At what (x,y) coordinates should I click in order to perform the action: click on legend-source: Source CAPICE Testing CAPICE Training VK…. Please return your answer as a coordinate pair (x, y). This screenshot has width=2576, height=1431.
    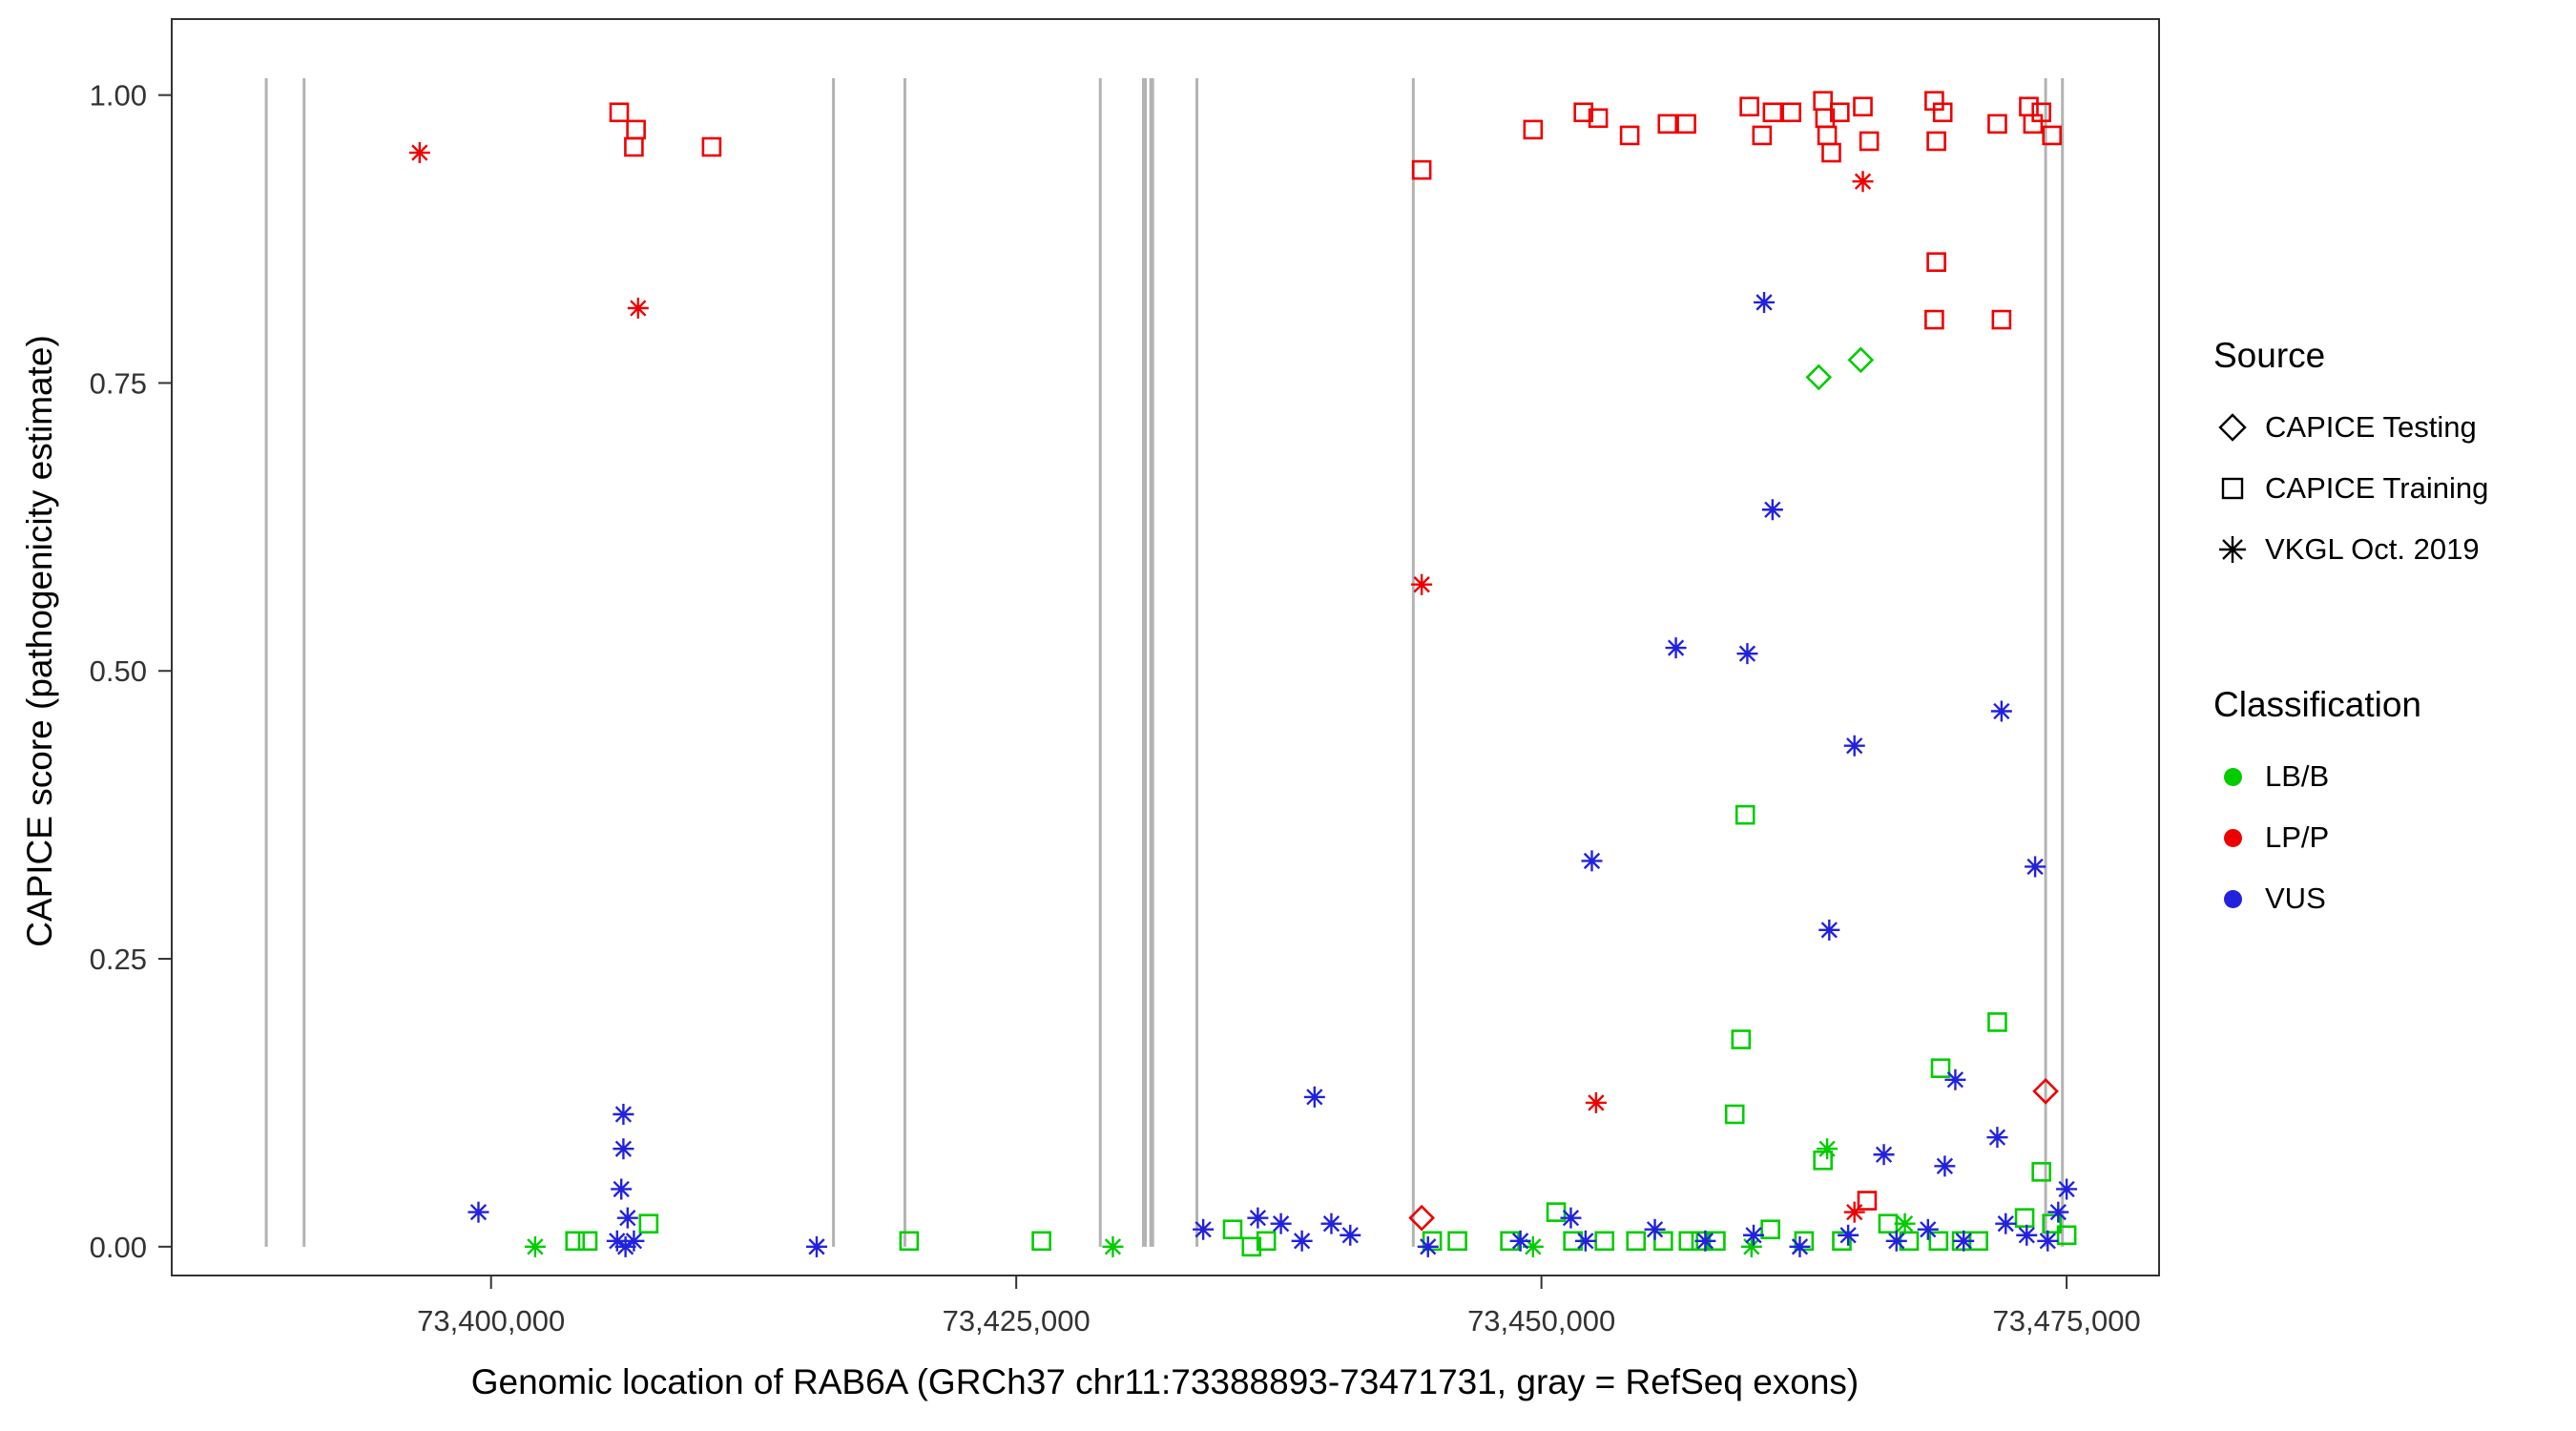
    Looking at the image, I should click on (2389, 458).